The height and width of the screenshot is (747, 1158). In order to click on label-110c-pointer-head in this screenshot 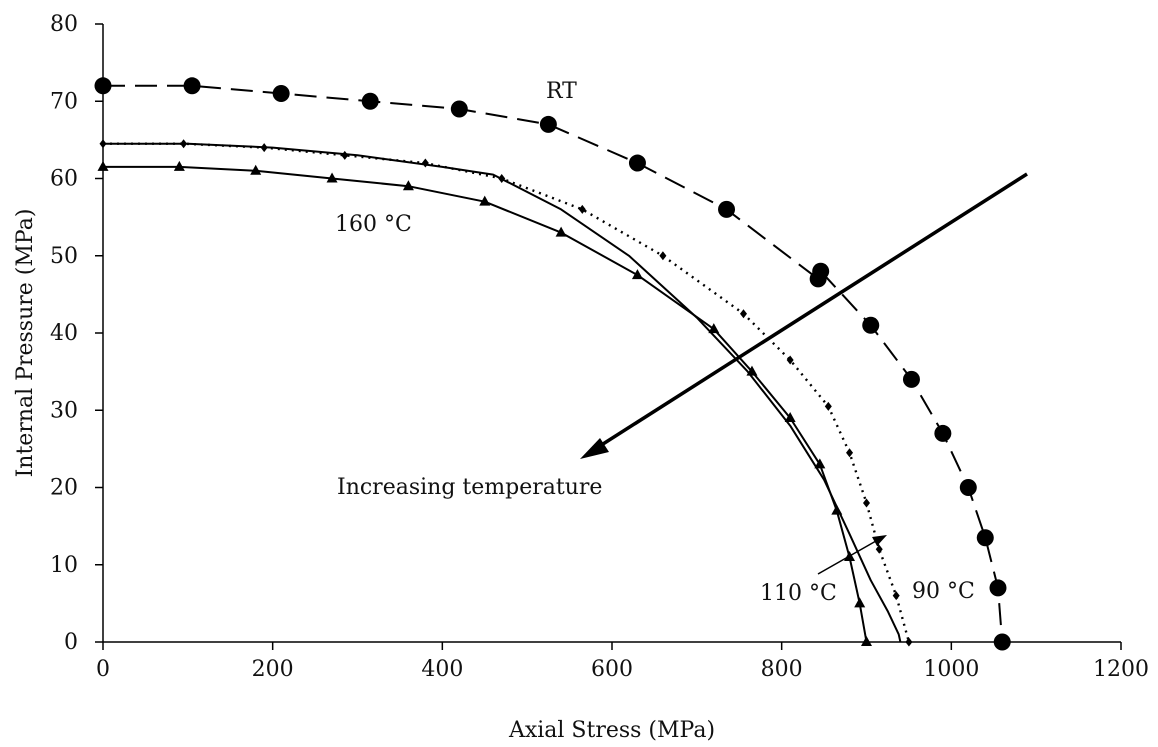, I will do `click(879, 540)`.